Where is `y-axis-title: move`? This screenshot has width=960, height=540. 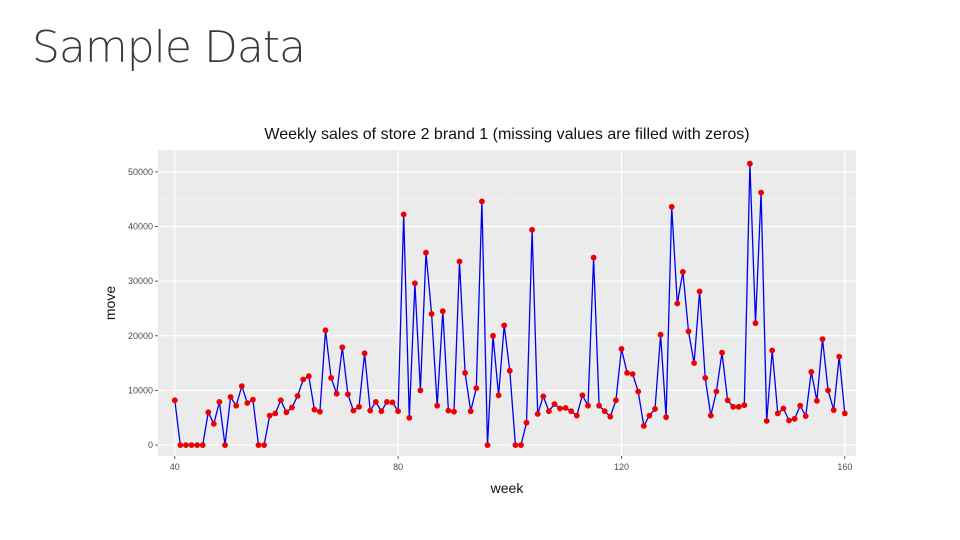 y-axis-title: move is located at coordinates (110, 303).